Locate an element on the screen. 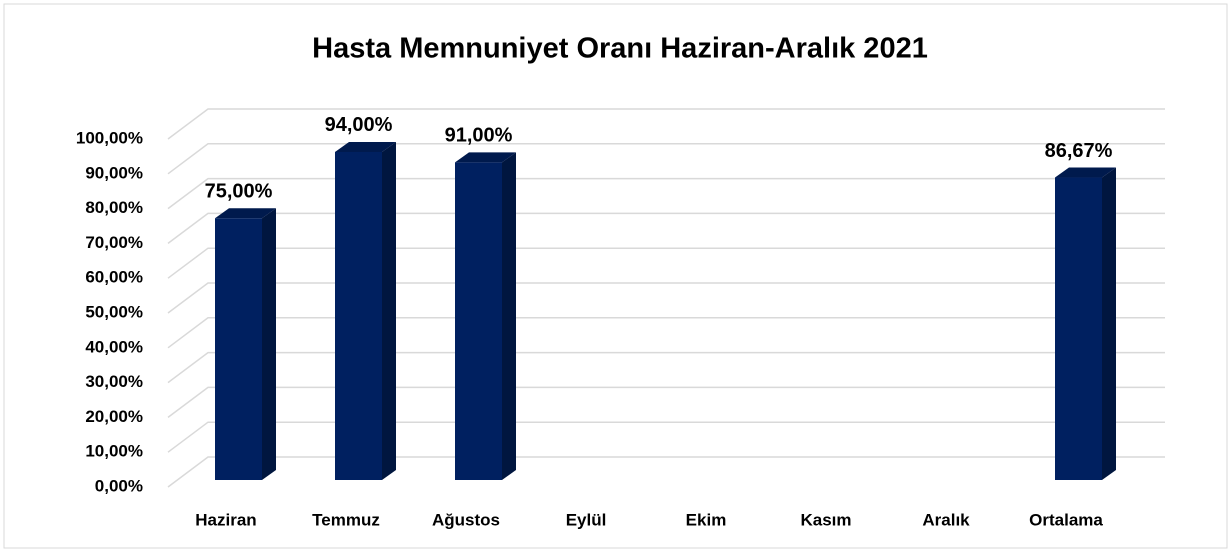 The image size is (1232, 553). x-tick-label: Ekim is located at coordinates (706, 519).